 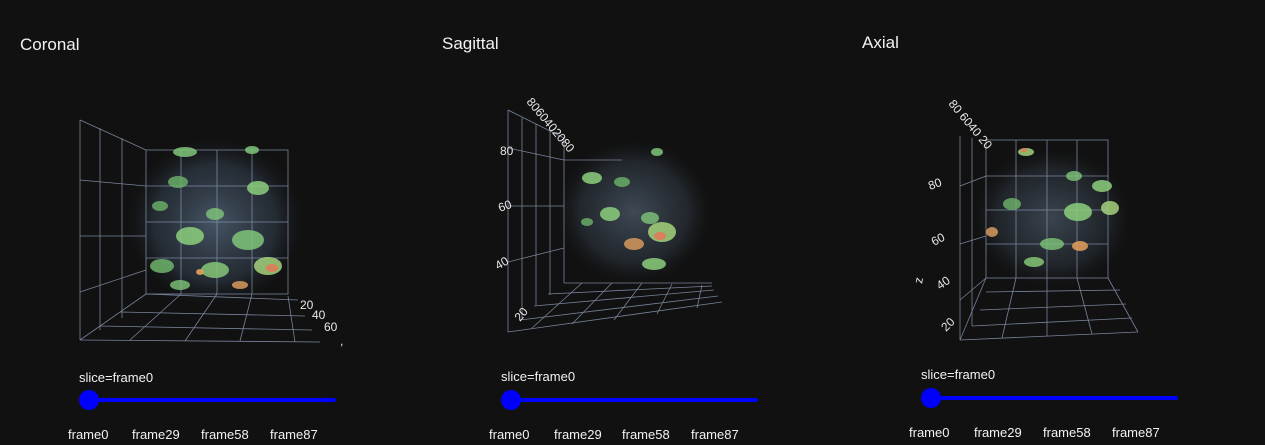 I want to click on panel-title: Axial, so click(x=880, y=42).